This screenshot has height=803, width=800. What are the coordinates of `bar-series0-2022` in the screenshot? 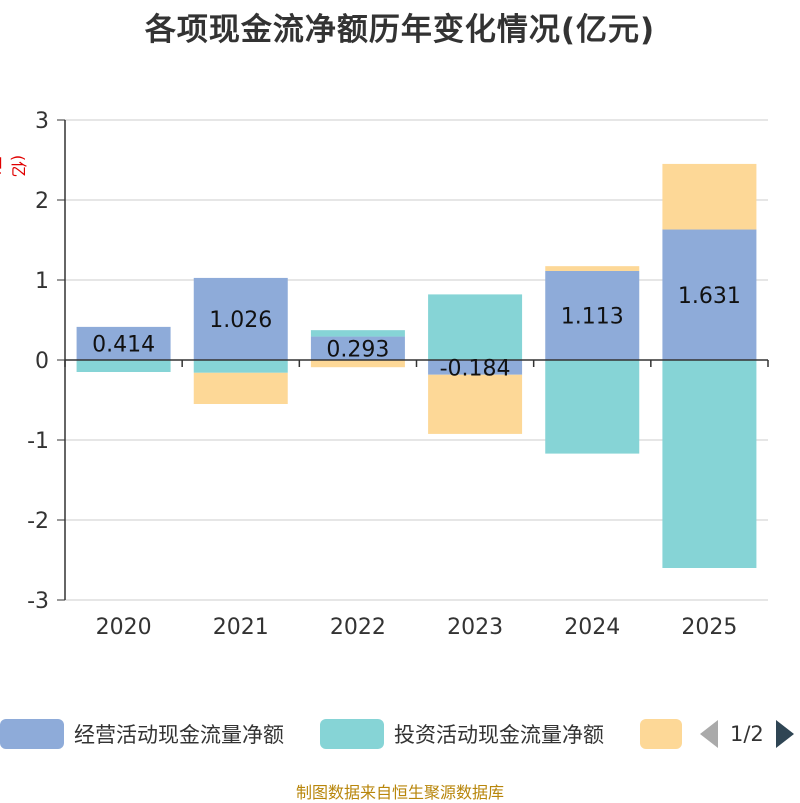 It's located at (357, 348).